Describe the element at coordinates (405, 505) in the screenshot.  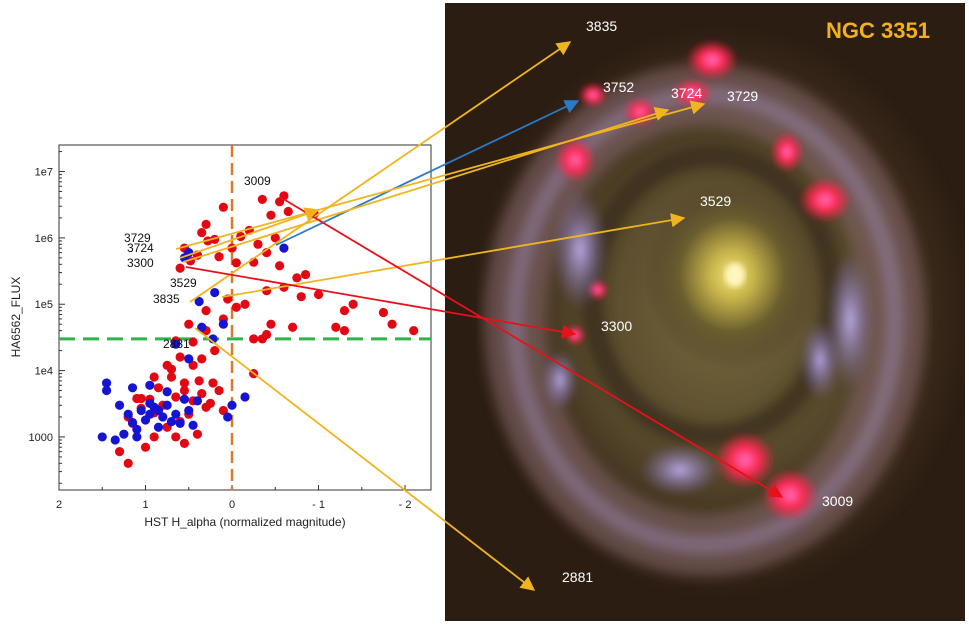
I see `x-tick-label: - 2` at that location.